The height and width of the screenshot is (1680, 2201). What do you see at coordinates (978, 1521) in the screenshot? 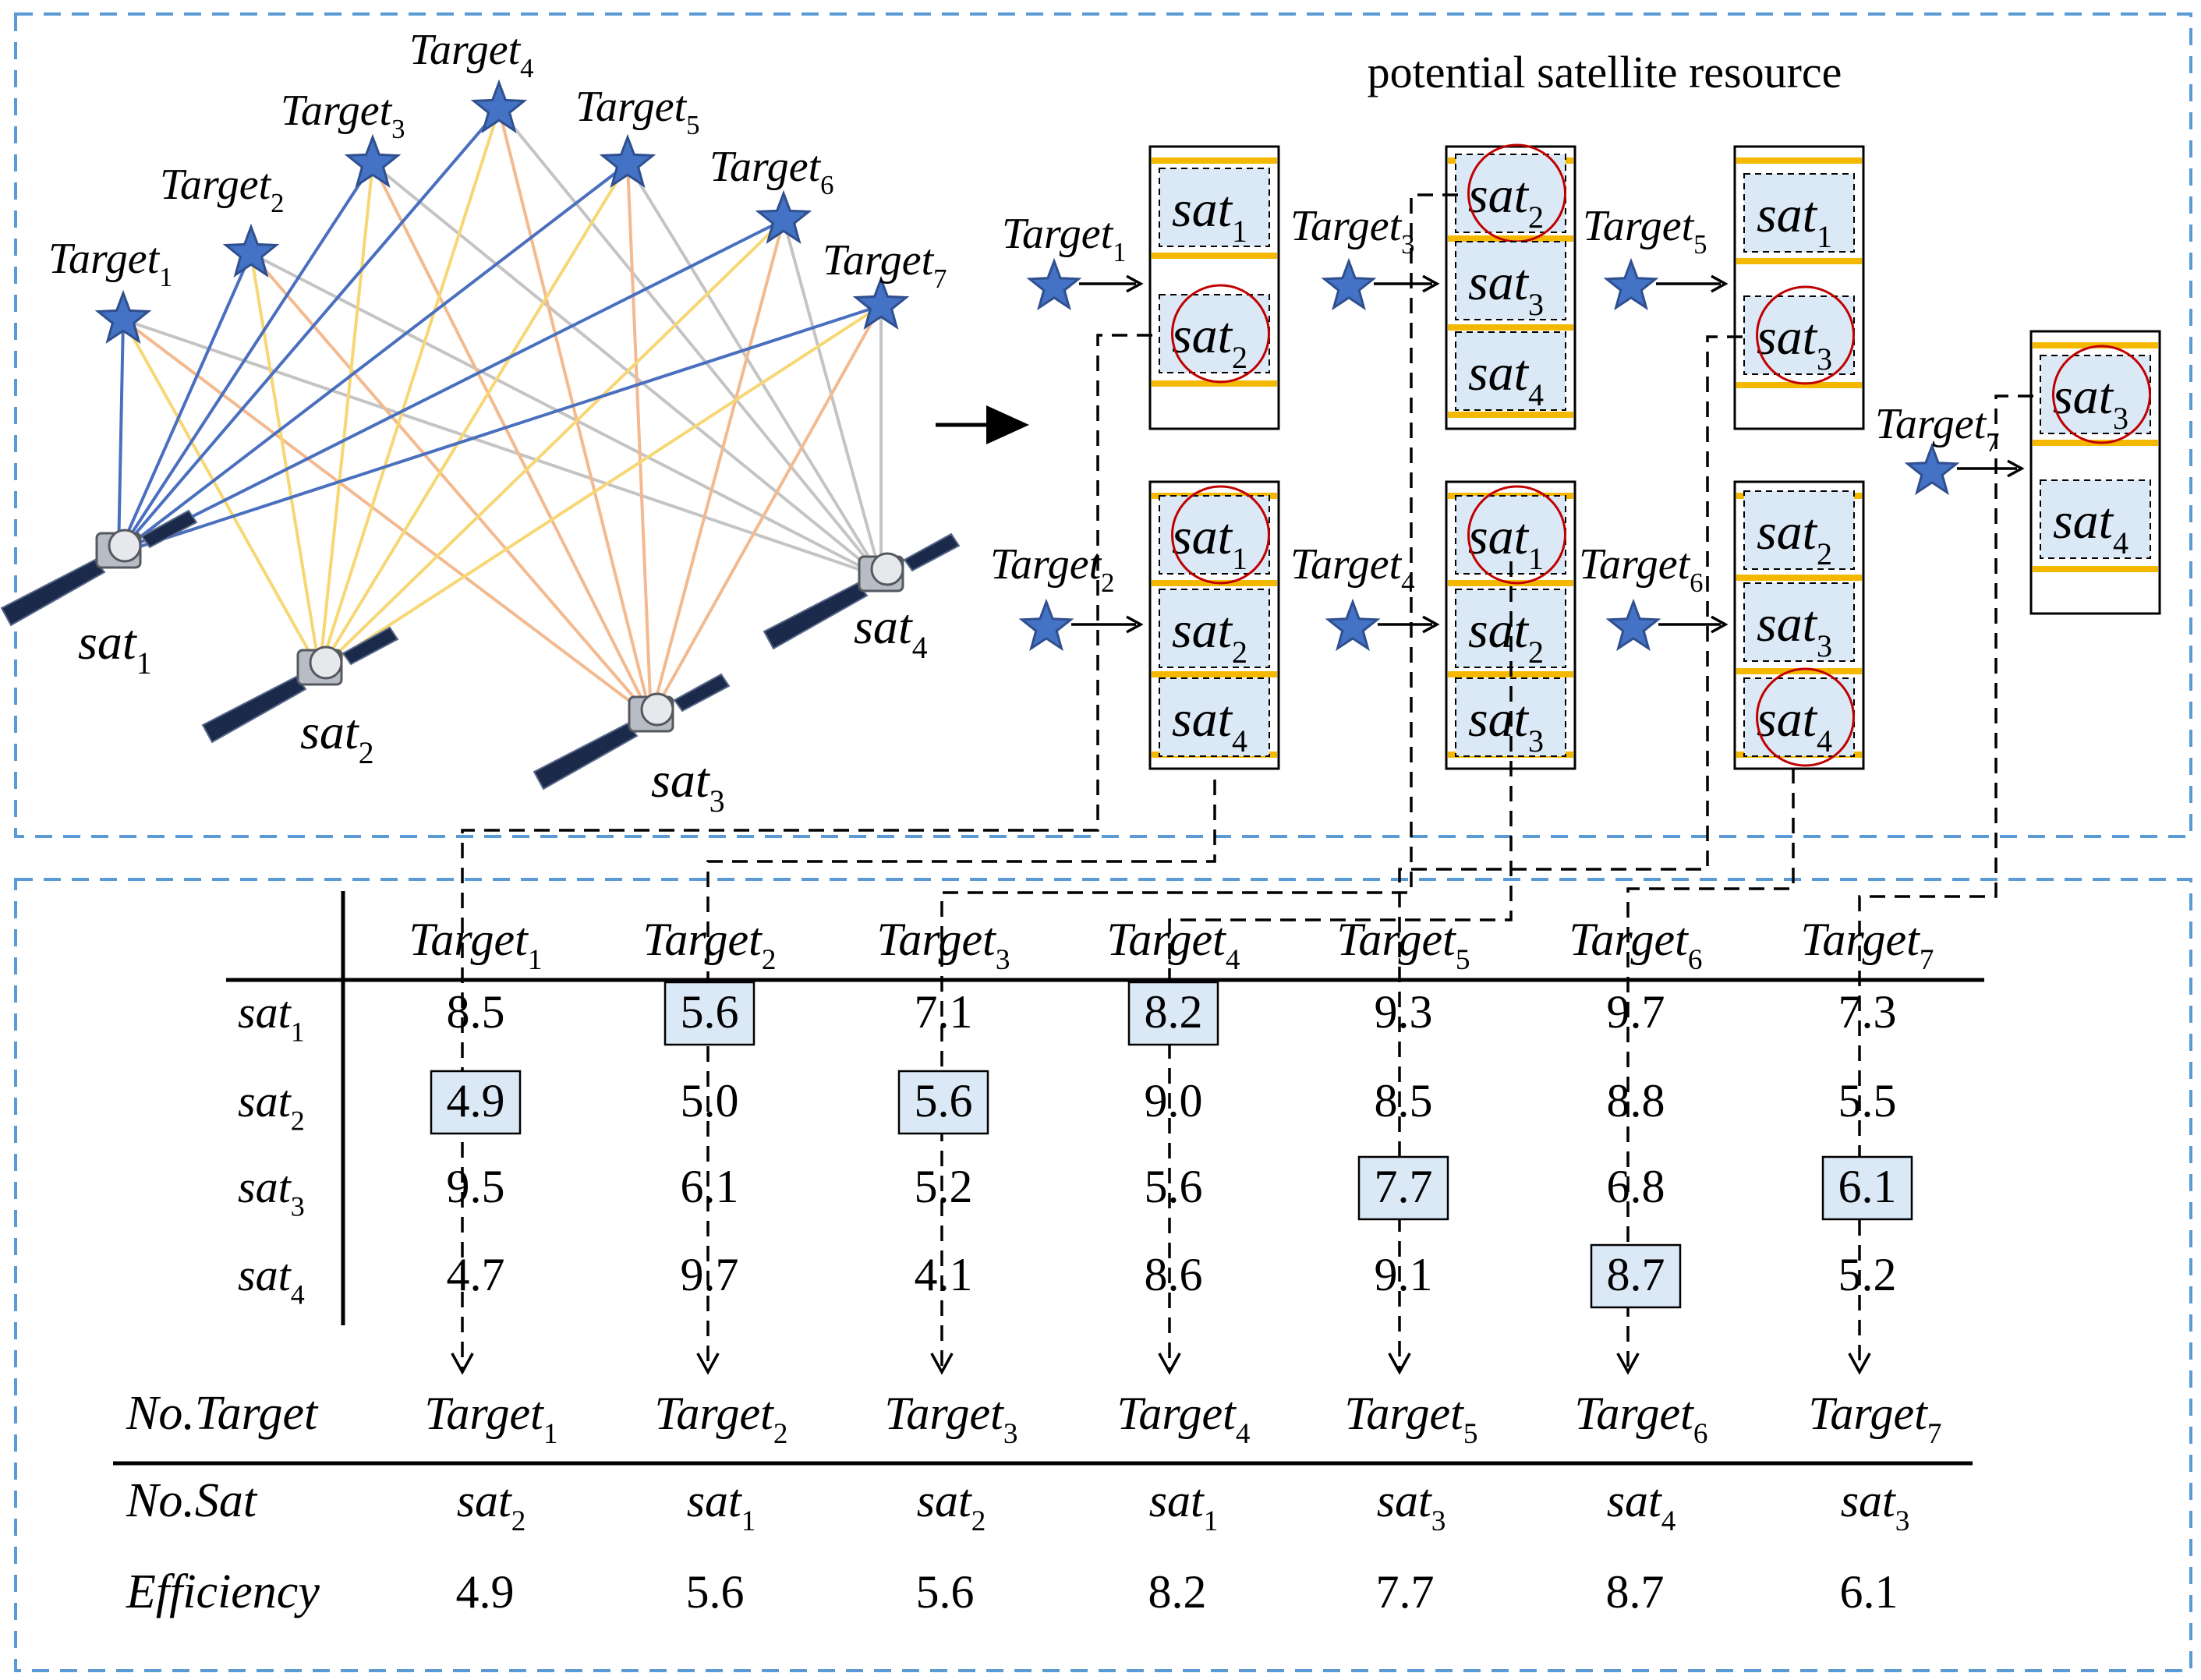
I see `result-sat-3-subscript: 2` at bounding box center [978, 1521].